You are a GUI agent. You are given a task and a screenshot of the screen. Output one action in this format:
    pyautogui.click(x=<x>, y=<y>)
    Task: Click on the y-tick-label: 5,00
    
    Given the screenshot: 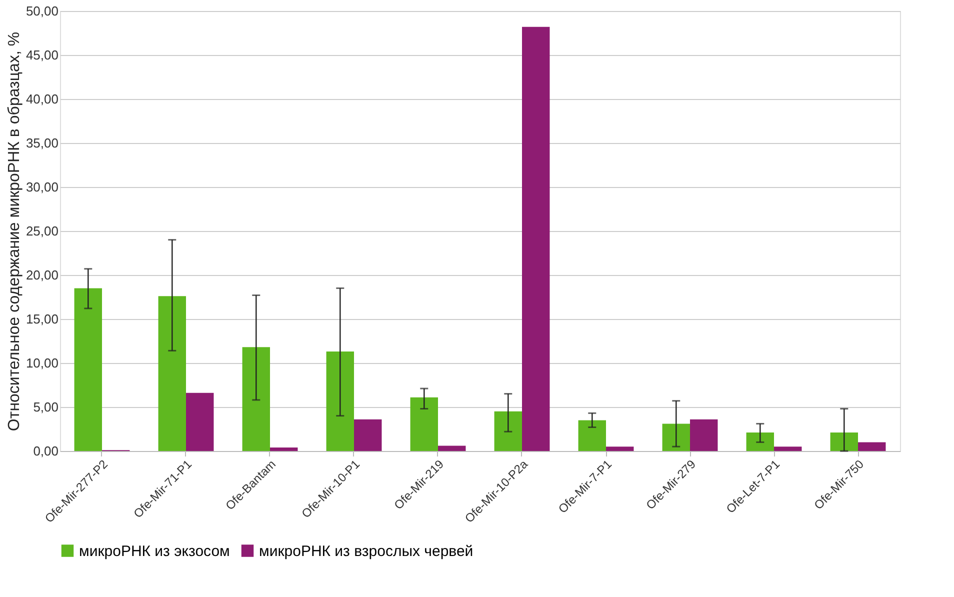 What is the action you would take?
    pyautogui.click(x=45, y=407)
    